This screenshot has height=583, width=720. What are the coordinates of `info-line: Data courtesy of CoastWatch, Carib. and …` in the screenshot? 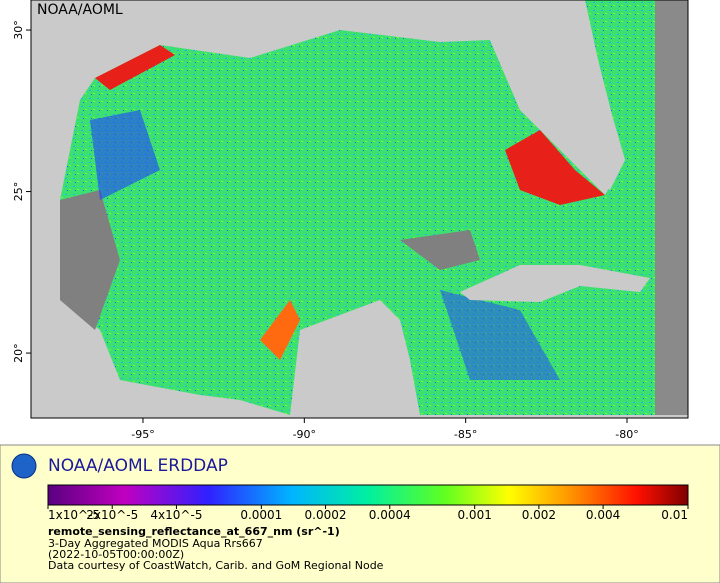 It's located at (216, 565).